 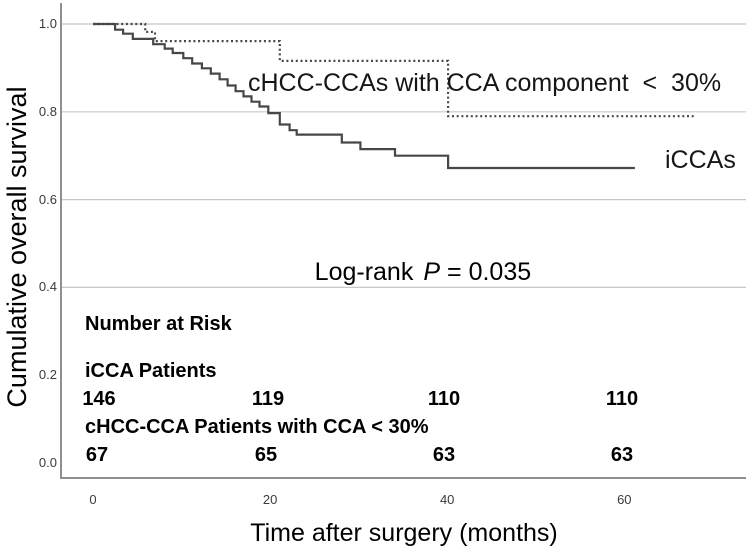 What do you see at coordinates (700, 160) in the screenshot?
I see `curve-label-icca: iCCAs` at bounding box center [700, 160].